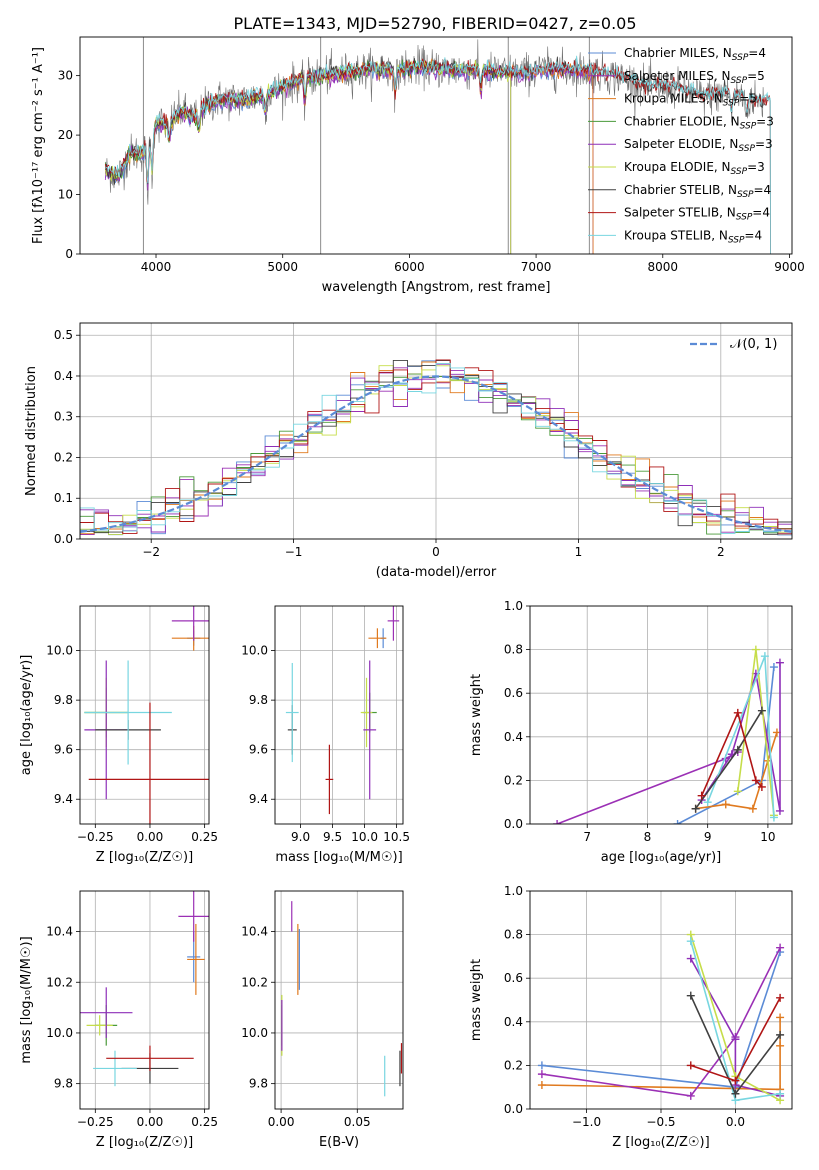  What do you see at coordinates (436, 572) in the screenshot?
I see `axis-label-x: (data-model)/error` at bounding box center [436, 572].